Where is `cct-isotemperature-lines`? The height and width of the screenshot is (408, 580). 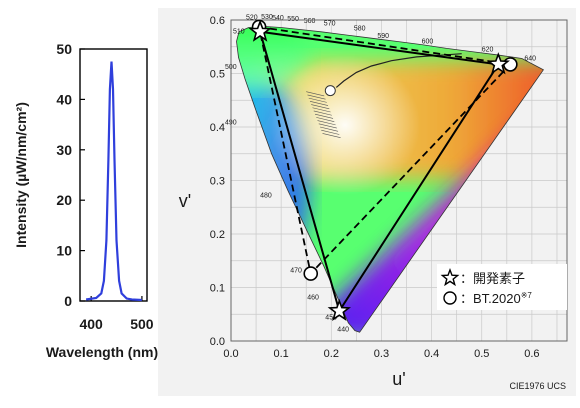
cct-isotemperature-lines is located at coordinates (323, 114).